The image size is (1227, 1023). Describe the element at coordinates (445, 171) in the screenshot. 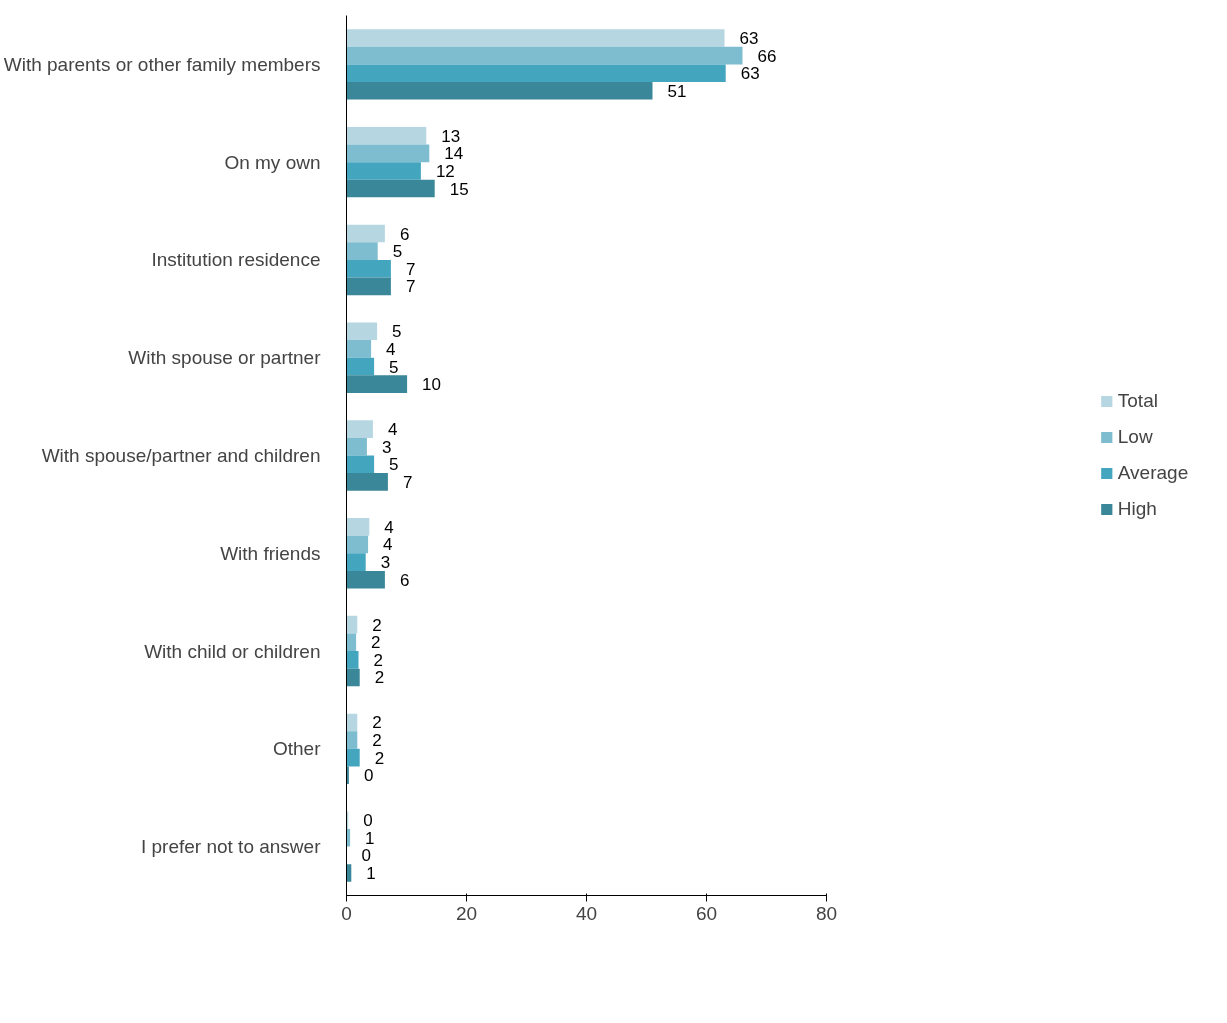

I see `data-label: 12` at that location.